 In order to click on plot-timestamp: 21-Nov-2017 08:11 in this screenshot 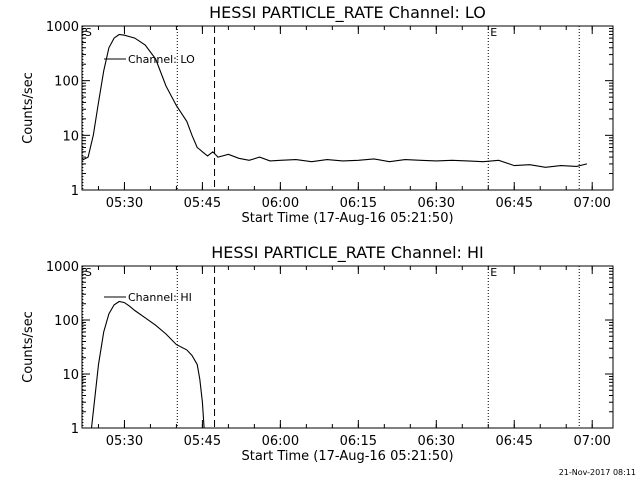, I will do `click(597, 472)`.